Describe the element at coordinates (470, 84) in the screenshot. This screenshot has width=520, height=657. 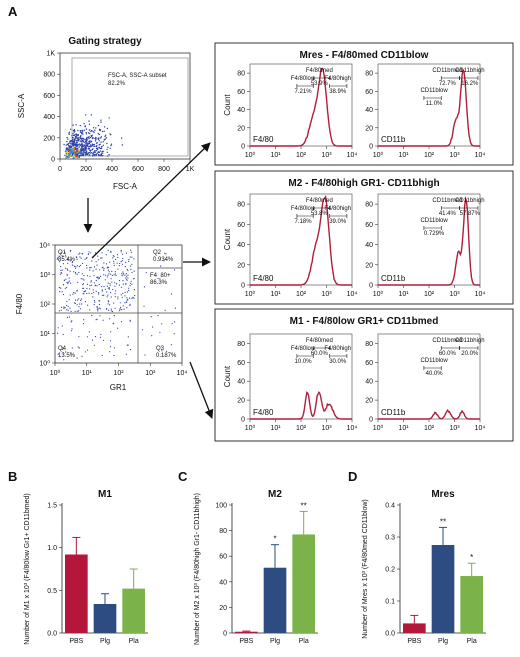
I see `high-gate-value: 16.2%` at that location.